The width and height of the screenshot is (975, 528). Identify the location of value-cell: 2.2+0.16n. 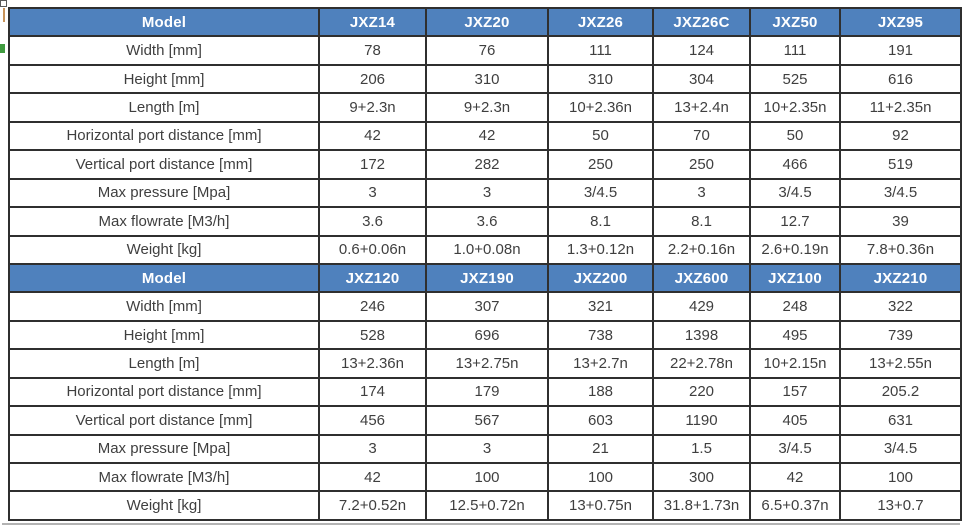
(701, 249).